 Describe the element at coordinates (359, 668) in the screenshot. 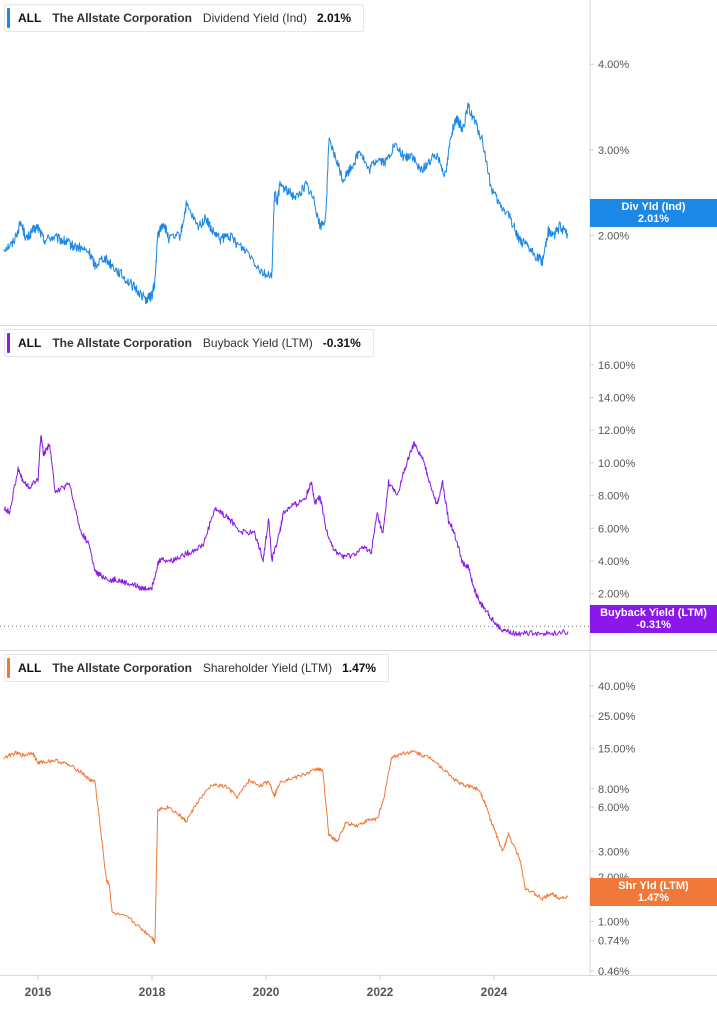

I see `panel-3-value: 1.47%` at that location.